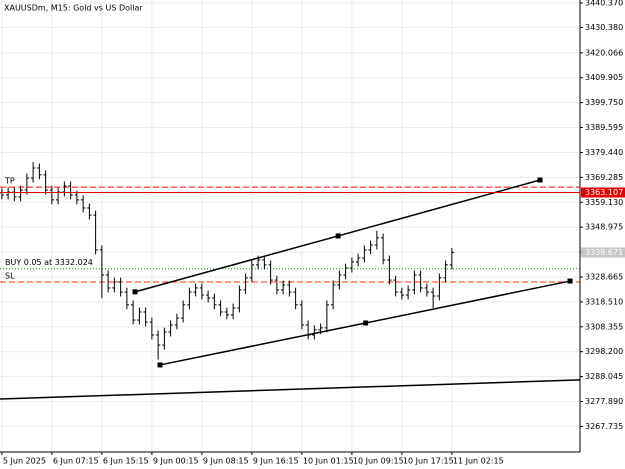 The width and height of the screenshot is (625, 469). What do you see at coordinates (226, 461) in the screenshot?
I see `x-tick-label: 9 Jun 08:15` at bounding box center [226, 461].